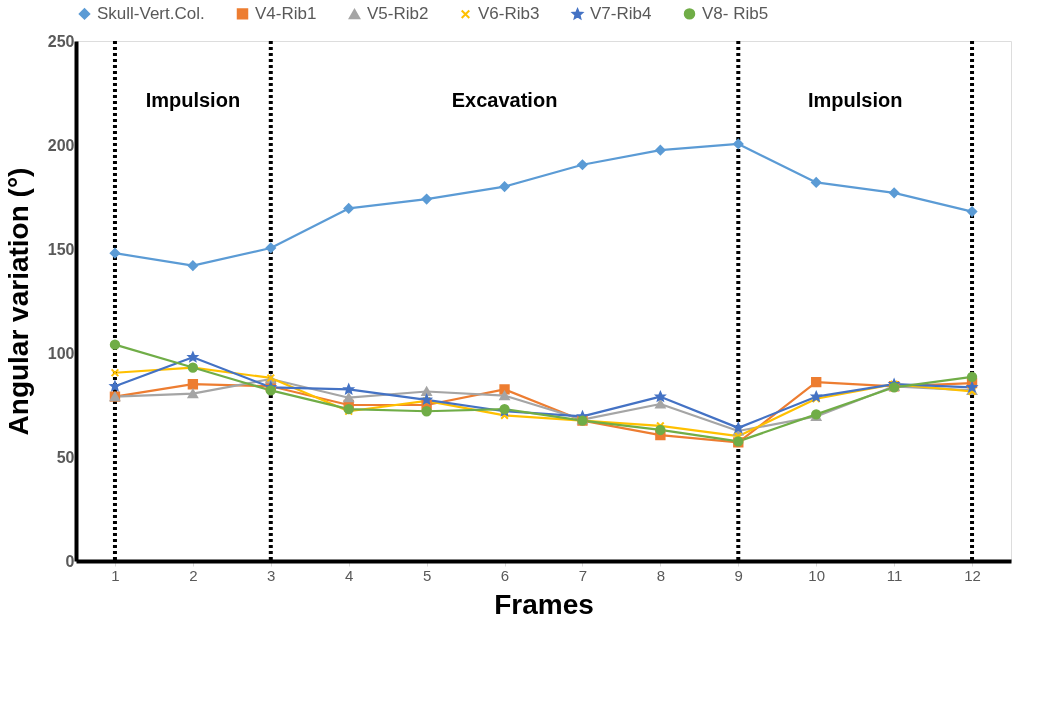  I want to click on x-tick-label: 6, so click(505, 575).